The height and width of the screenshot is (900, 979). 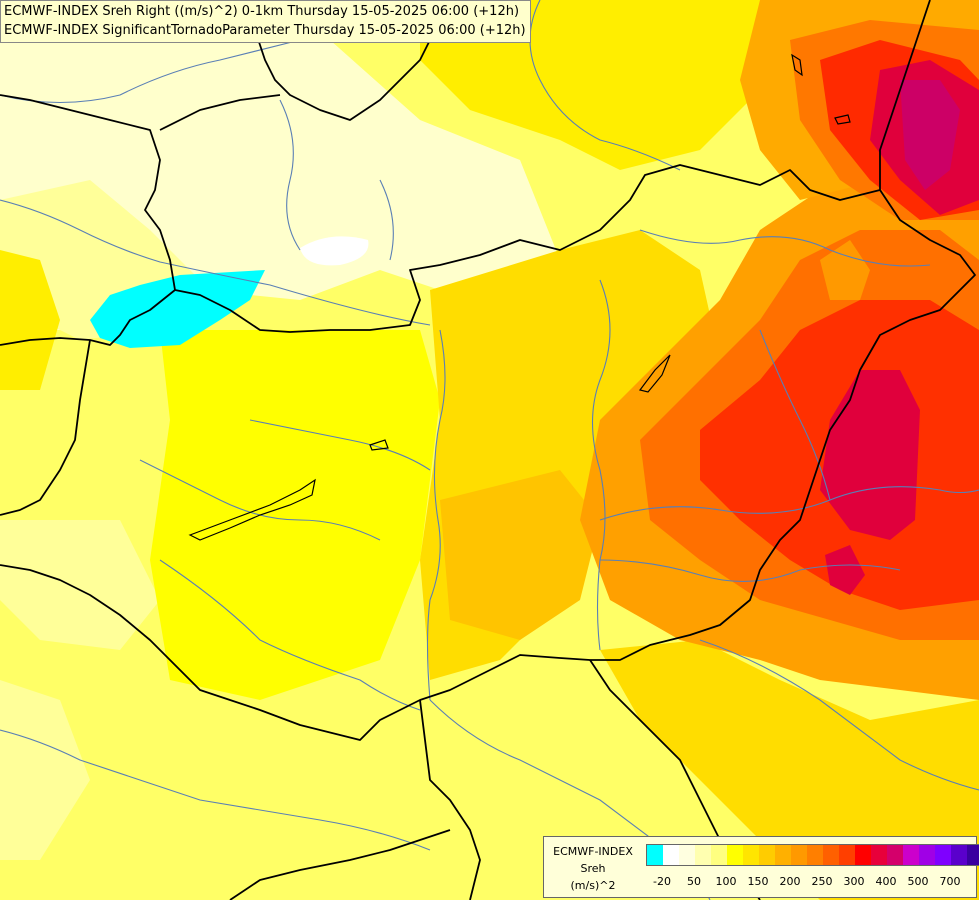 I want to click on field-yellow-west, so click(x=30, y=320).